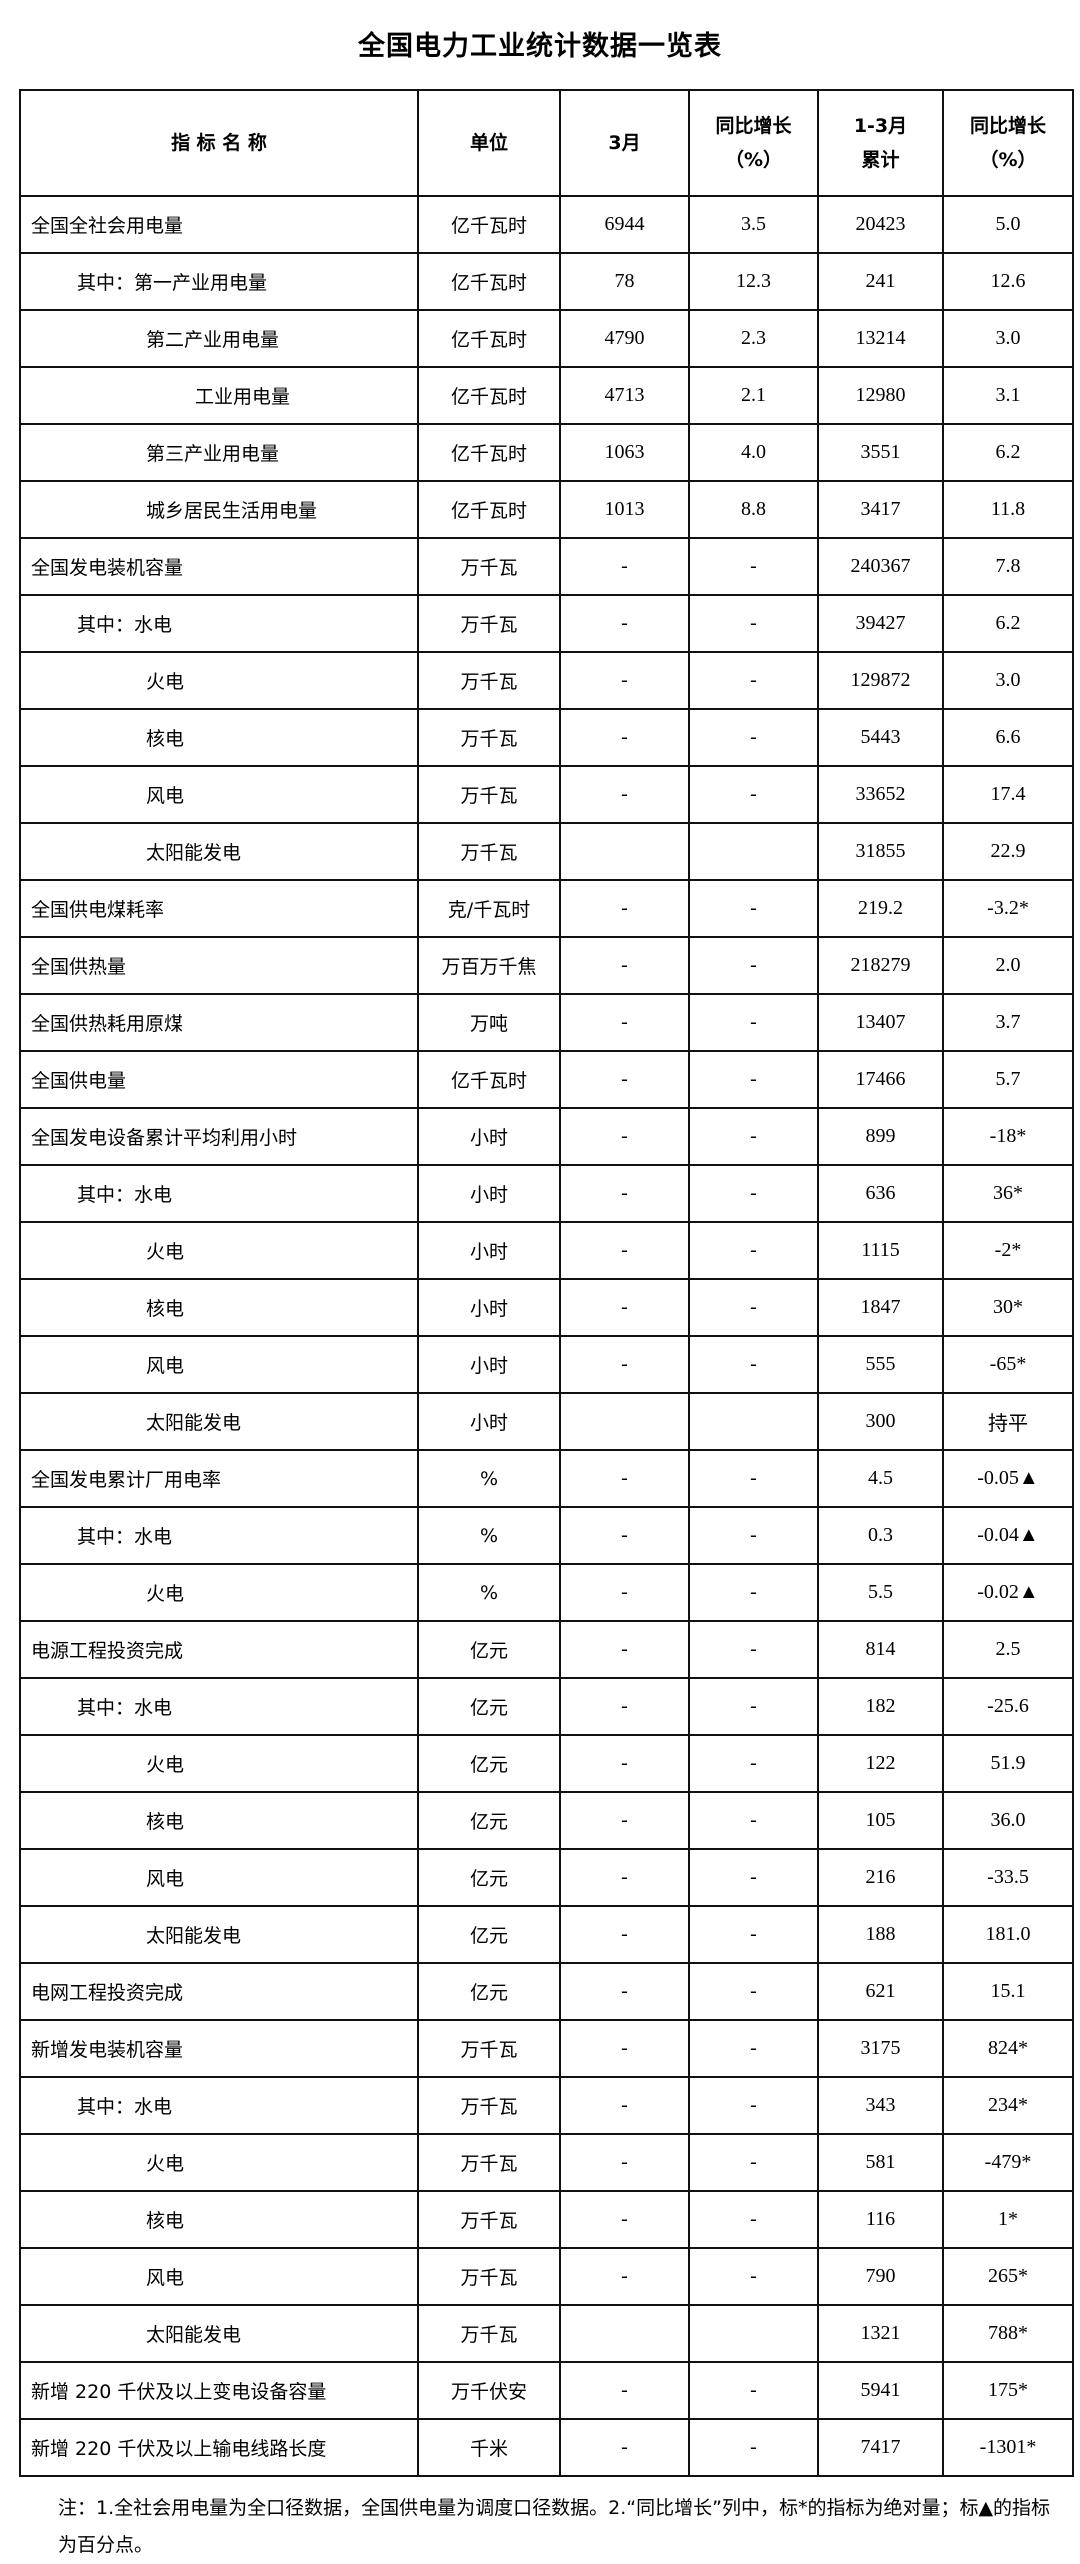 Image resolution: width=1080 pixels, height=2564 pixels. Describe the element at coordinates (880, 908) in the screenshot. I see `cumulative-value-cell: 219.2` at that location.